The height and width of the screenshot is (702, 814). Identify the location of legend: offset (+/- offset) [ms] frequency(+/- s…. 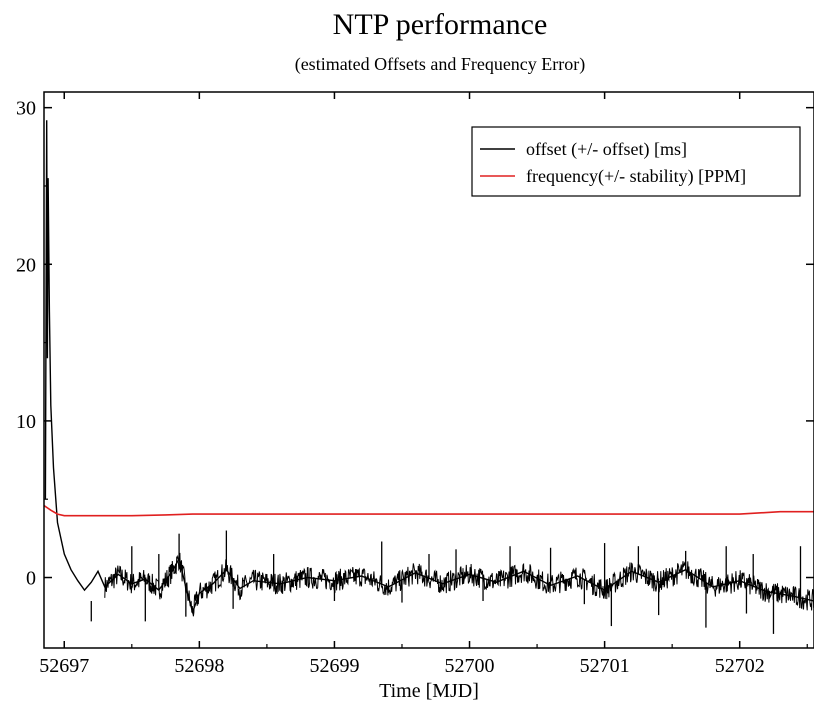
(636, 161).